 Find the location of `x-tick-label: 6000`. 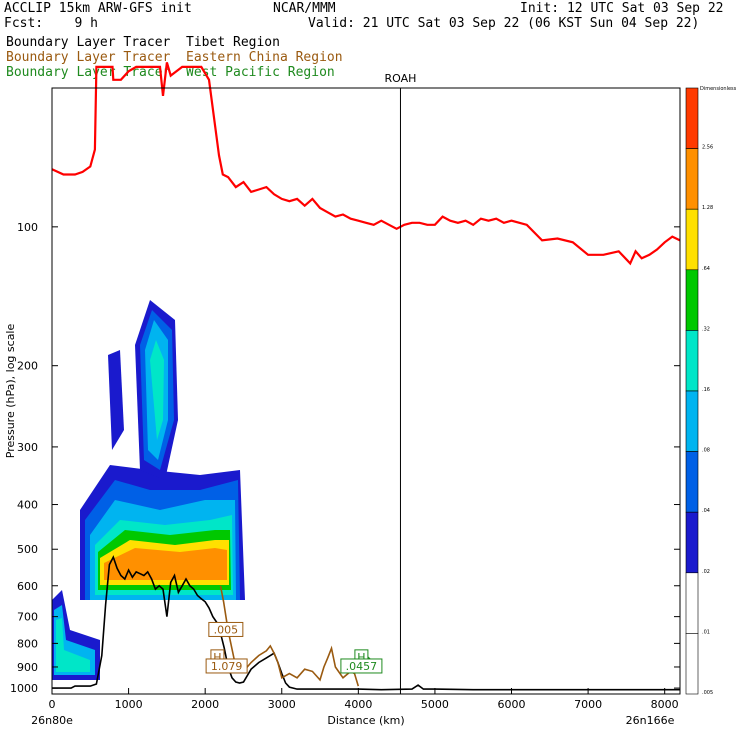

x-tick-label: 6000 is located at coordinates (512, 704).